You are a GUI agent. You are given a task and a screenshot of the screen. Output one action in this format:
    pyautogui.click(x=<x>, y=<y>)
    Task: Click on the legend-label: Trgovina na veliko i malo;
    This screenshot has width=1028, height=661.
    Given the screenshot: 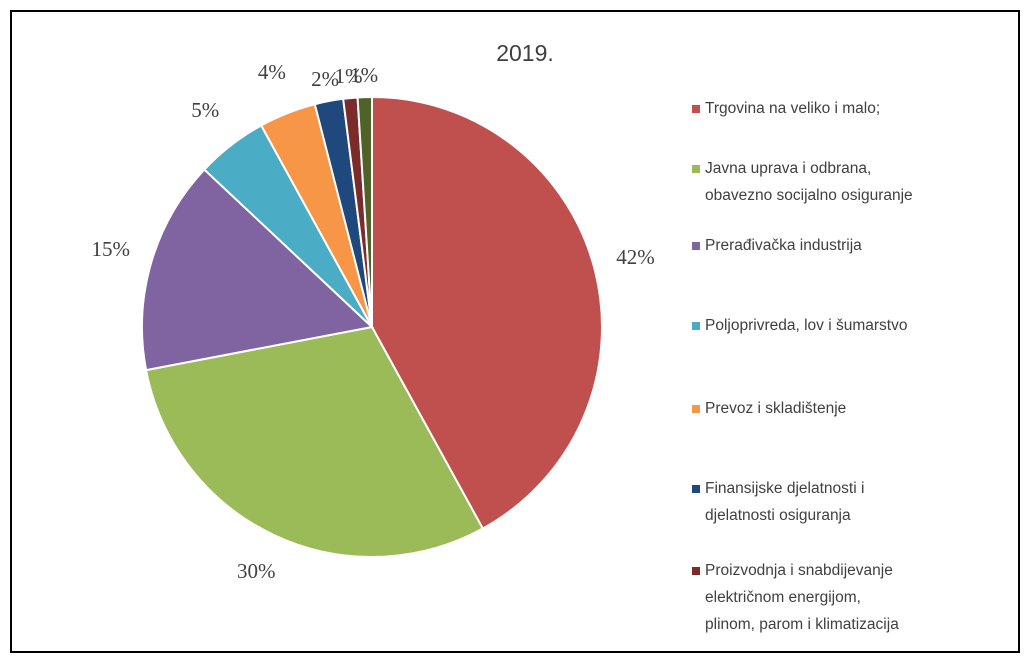 What is the action you would take?
    pyautogui.click(x=793, y=108)
    